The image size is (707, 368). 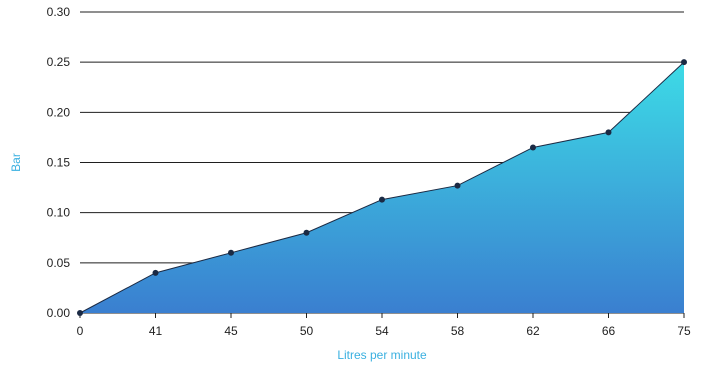 I want to click on y-tick-label: 0.10, so click(x=59, y=213).